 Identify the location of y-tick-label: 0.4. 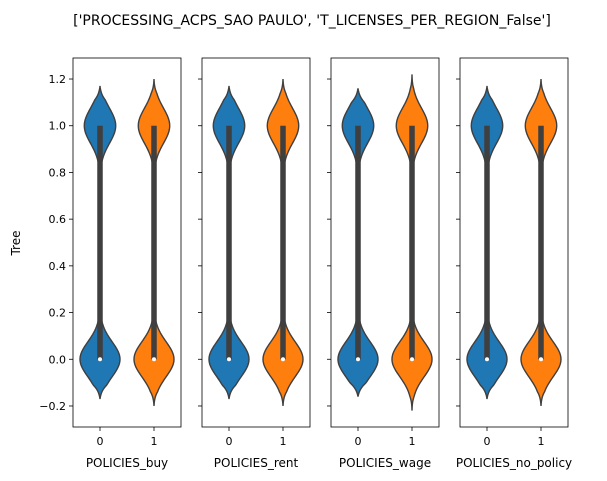
(58, 266).